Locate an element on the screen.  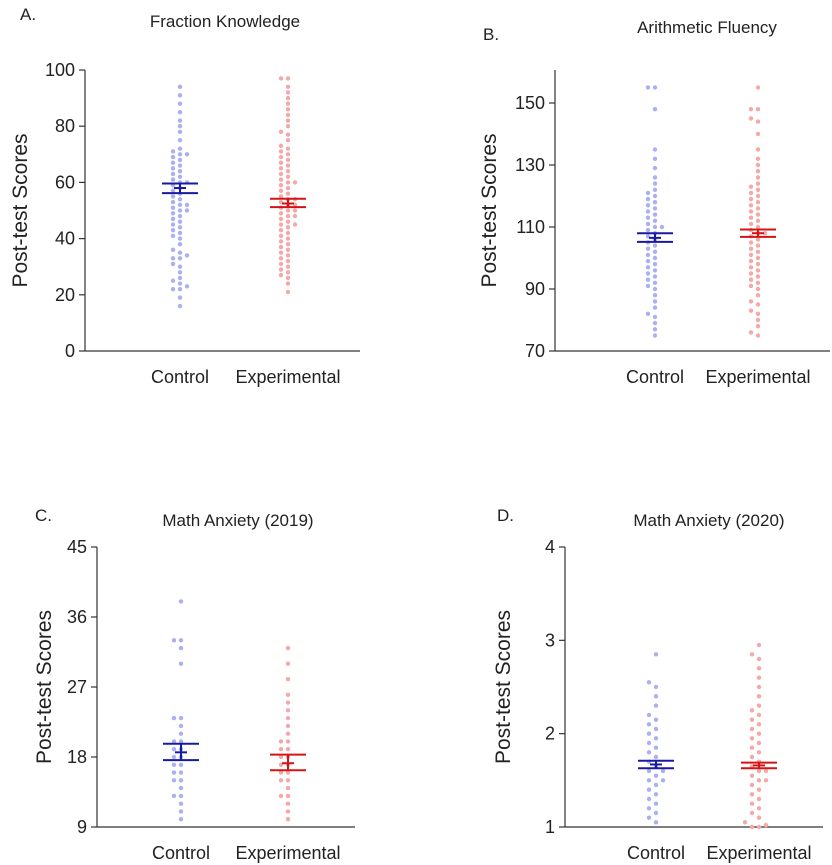
x-tick-label: Experimental is located at coordinates (757, 377).